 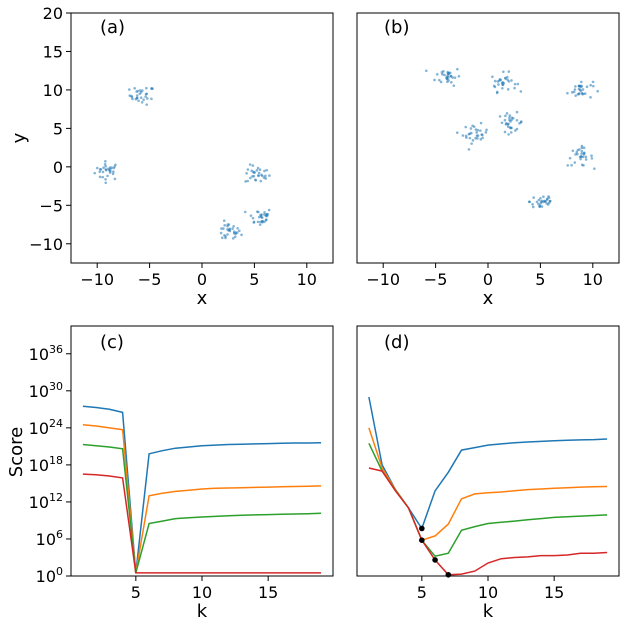 I want to click on panel-a-label: (a), so click(x=112, y=27).